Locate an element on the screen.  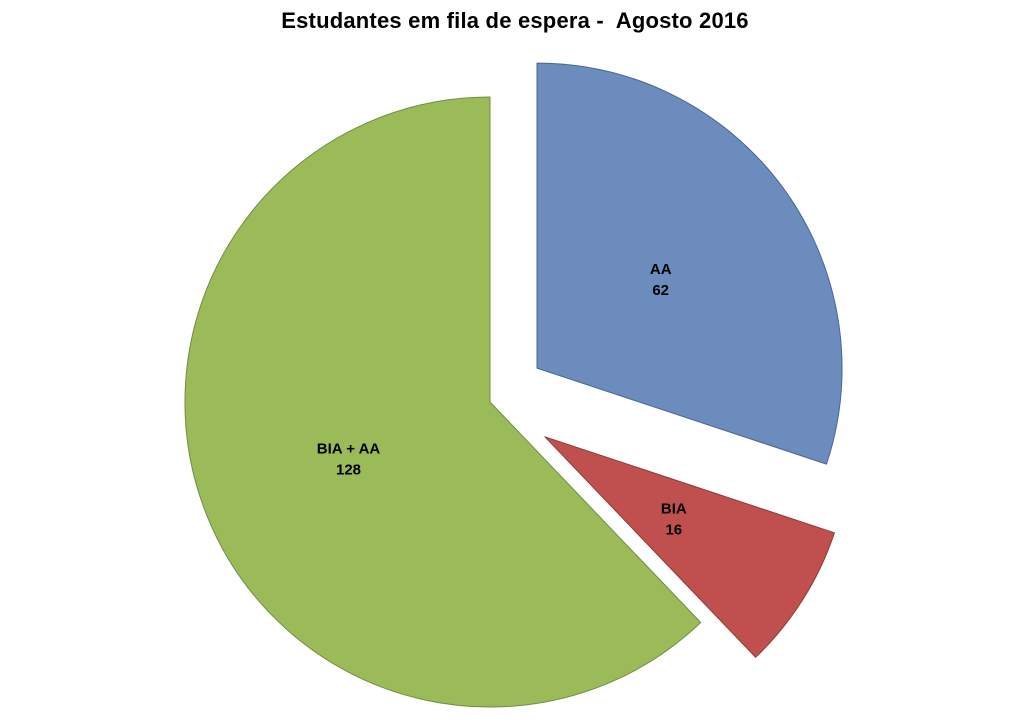
slice-label-name: BIA is located at coordinates (674, 508).